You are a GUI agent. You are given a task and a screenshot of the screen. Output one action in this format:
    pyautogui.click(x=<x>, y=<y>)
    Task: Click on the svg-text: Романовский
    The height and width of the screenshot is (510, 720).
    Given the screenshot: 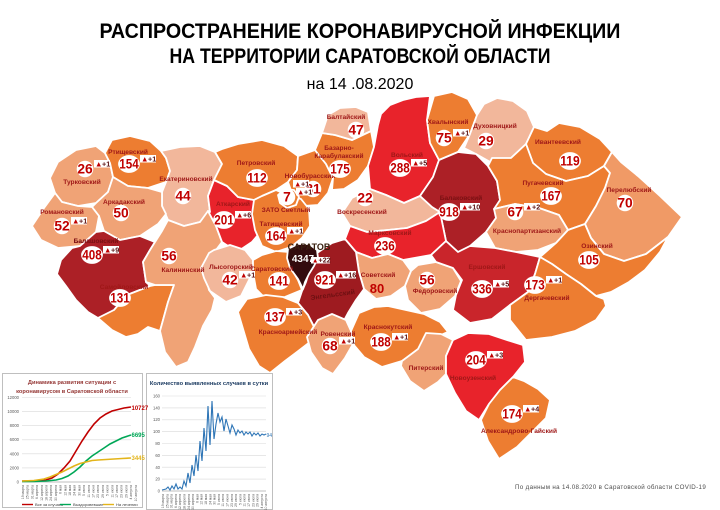 What is the action you would take?
    pyautogui.click(x=62, y=212)
    